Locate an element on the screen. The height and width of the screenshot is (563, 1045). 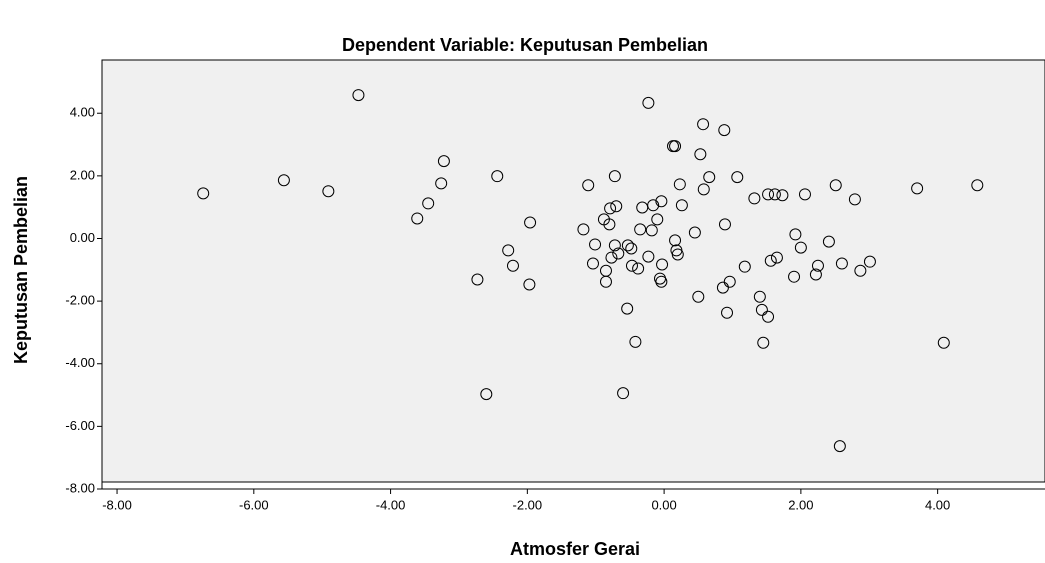
y-tick-label: -8.00 is located at coordinates (80, 487).